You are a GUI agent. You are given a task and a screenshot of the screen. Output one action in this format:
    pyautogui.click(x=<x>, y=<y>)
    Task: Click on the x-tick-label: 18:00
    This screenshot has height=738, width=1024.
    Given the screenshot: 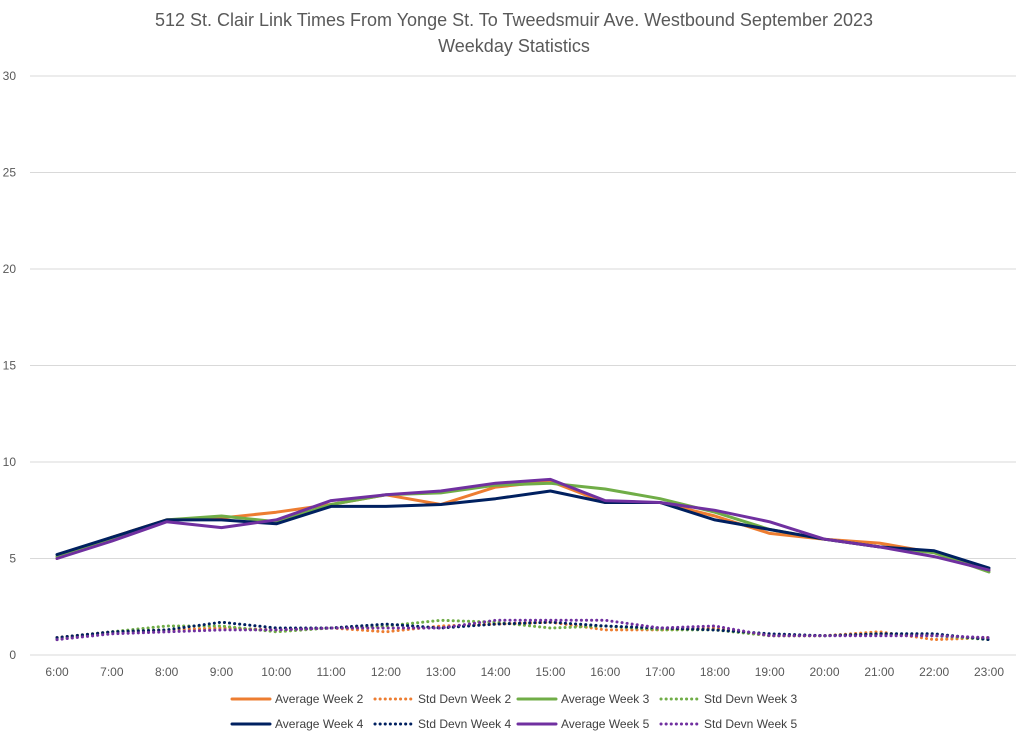 What is the action you would take?
    pyautogui.click(x=715, y=672)
    